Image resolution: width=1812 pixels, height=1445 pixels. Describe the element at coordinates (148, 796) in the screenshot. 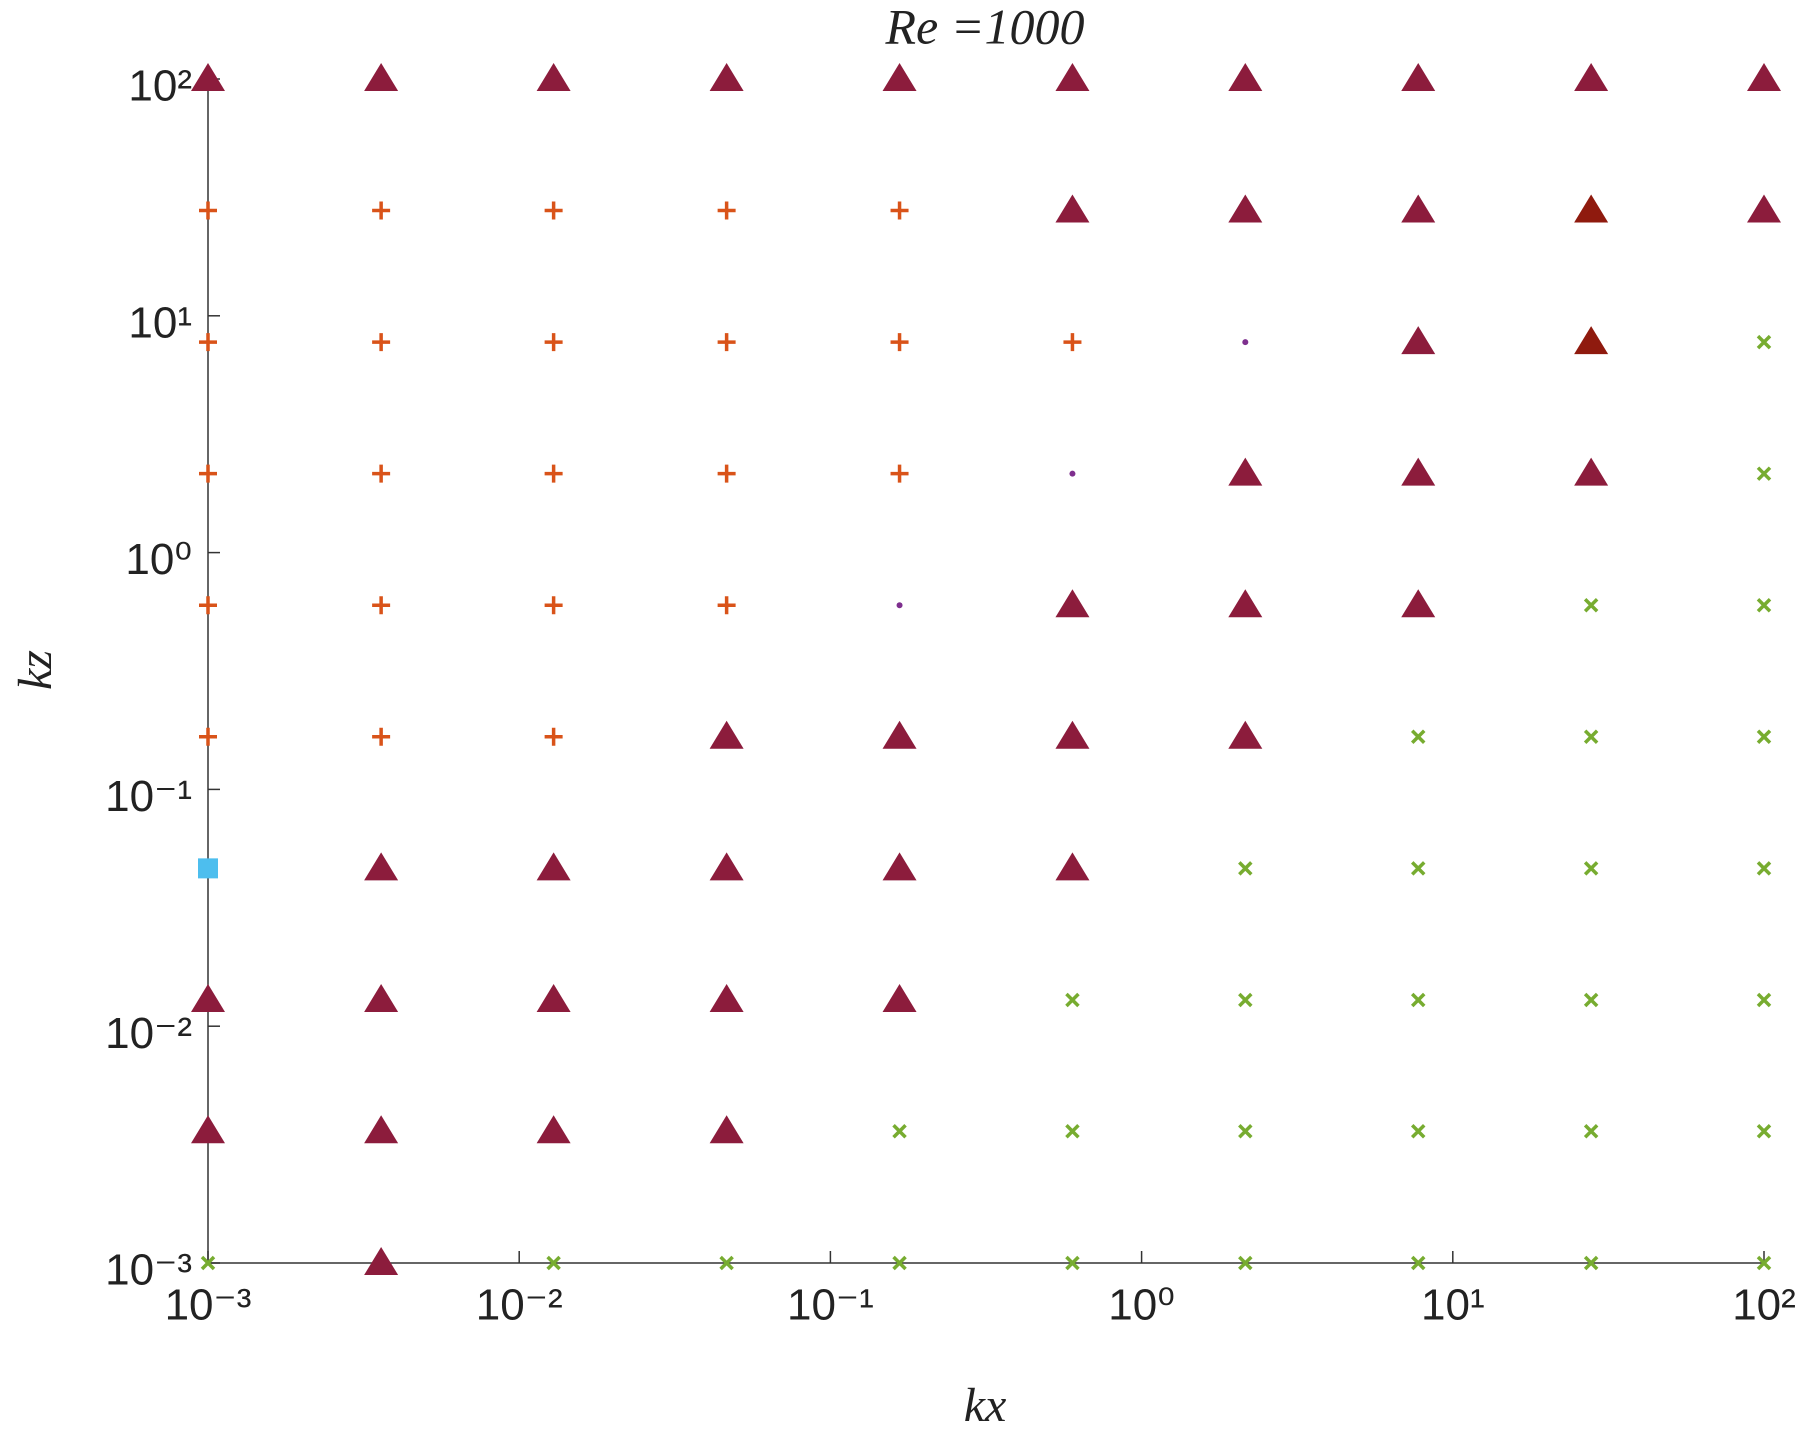

I see `y-tick-label: 10⁻¹` at that location.